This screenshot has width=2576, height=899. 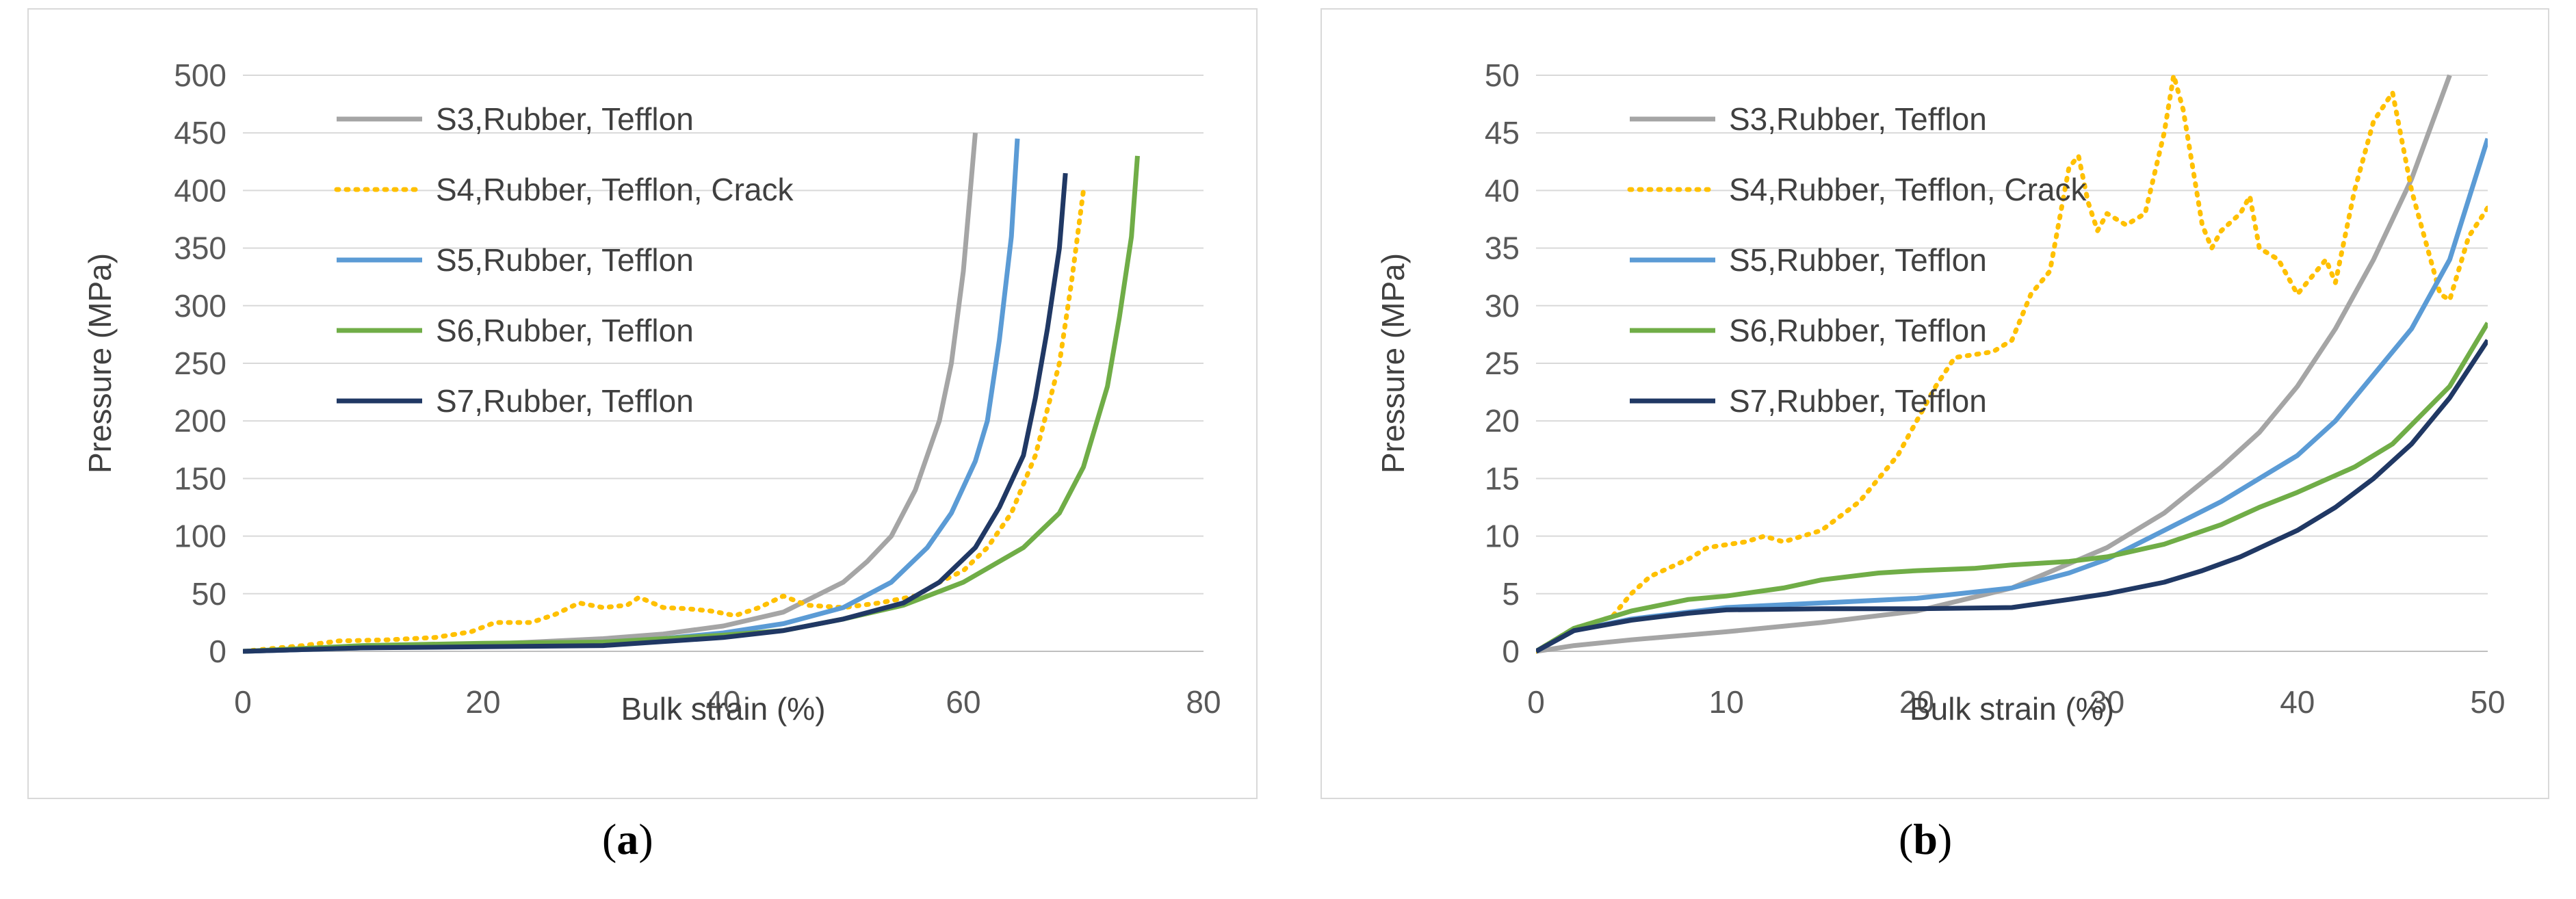 I want to click on chart-a-legend-label-3: S5,Rubber, Tefflon, so click(x=565, y=260).